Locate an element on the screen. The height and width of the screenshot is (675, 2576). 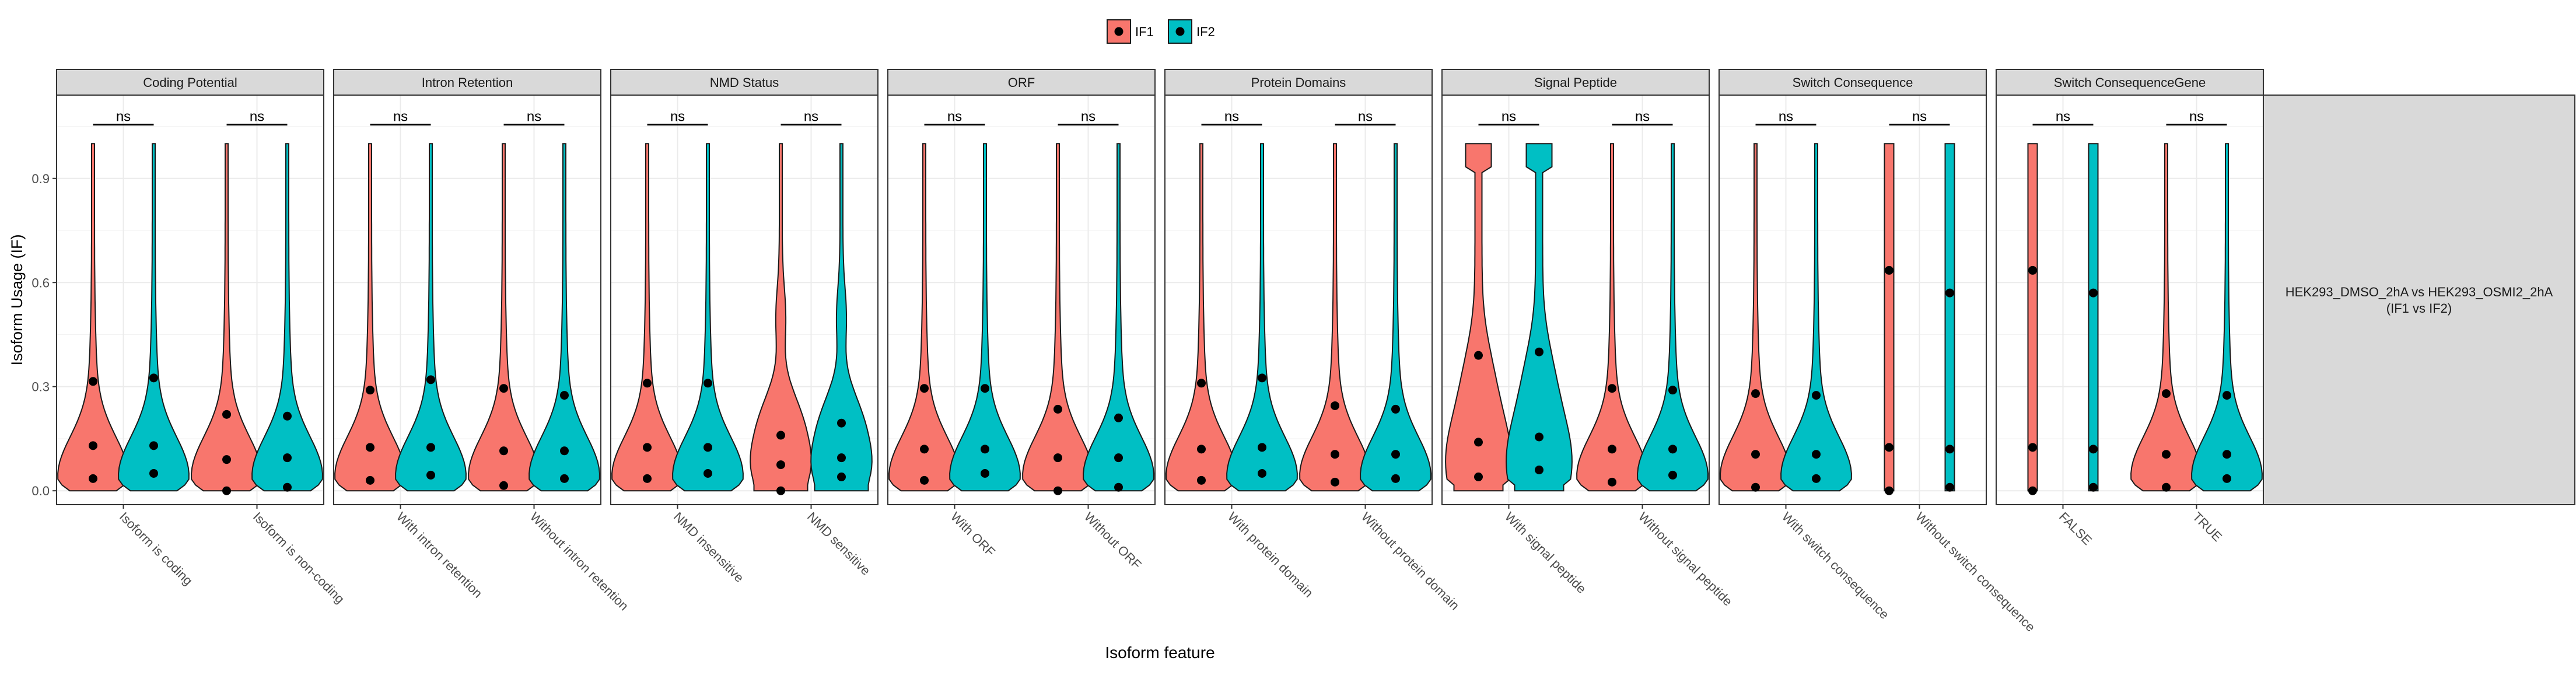
y-tick-label: 0.6 is located at coordinates (41, 282).